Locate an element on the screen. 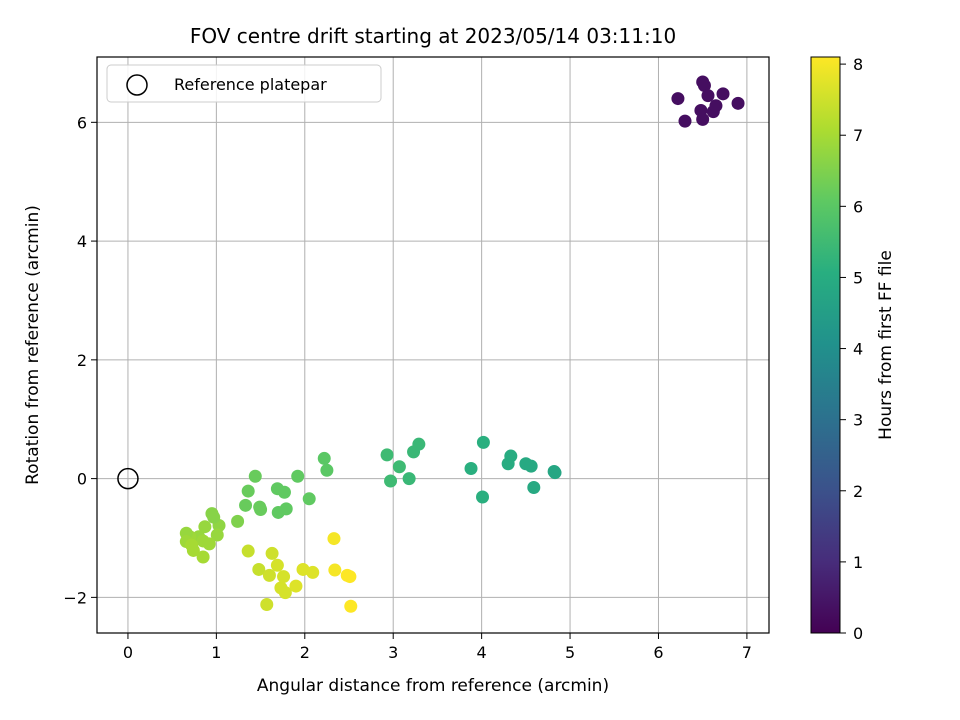 This screenshot has width=960, height=720. colorbar-tick-label: 7 is located at coordinates (858, 135).